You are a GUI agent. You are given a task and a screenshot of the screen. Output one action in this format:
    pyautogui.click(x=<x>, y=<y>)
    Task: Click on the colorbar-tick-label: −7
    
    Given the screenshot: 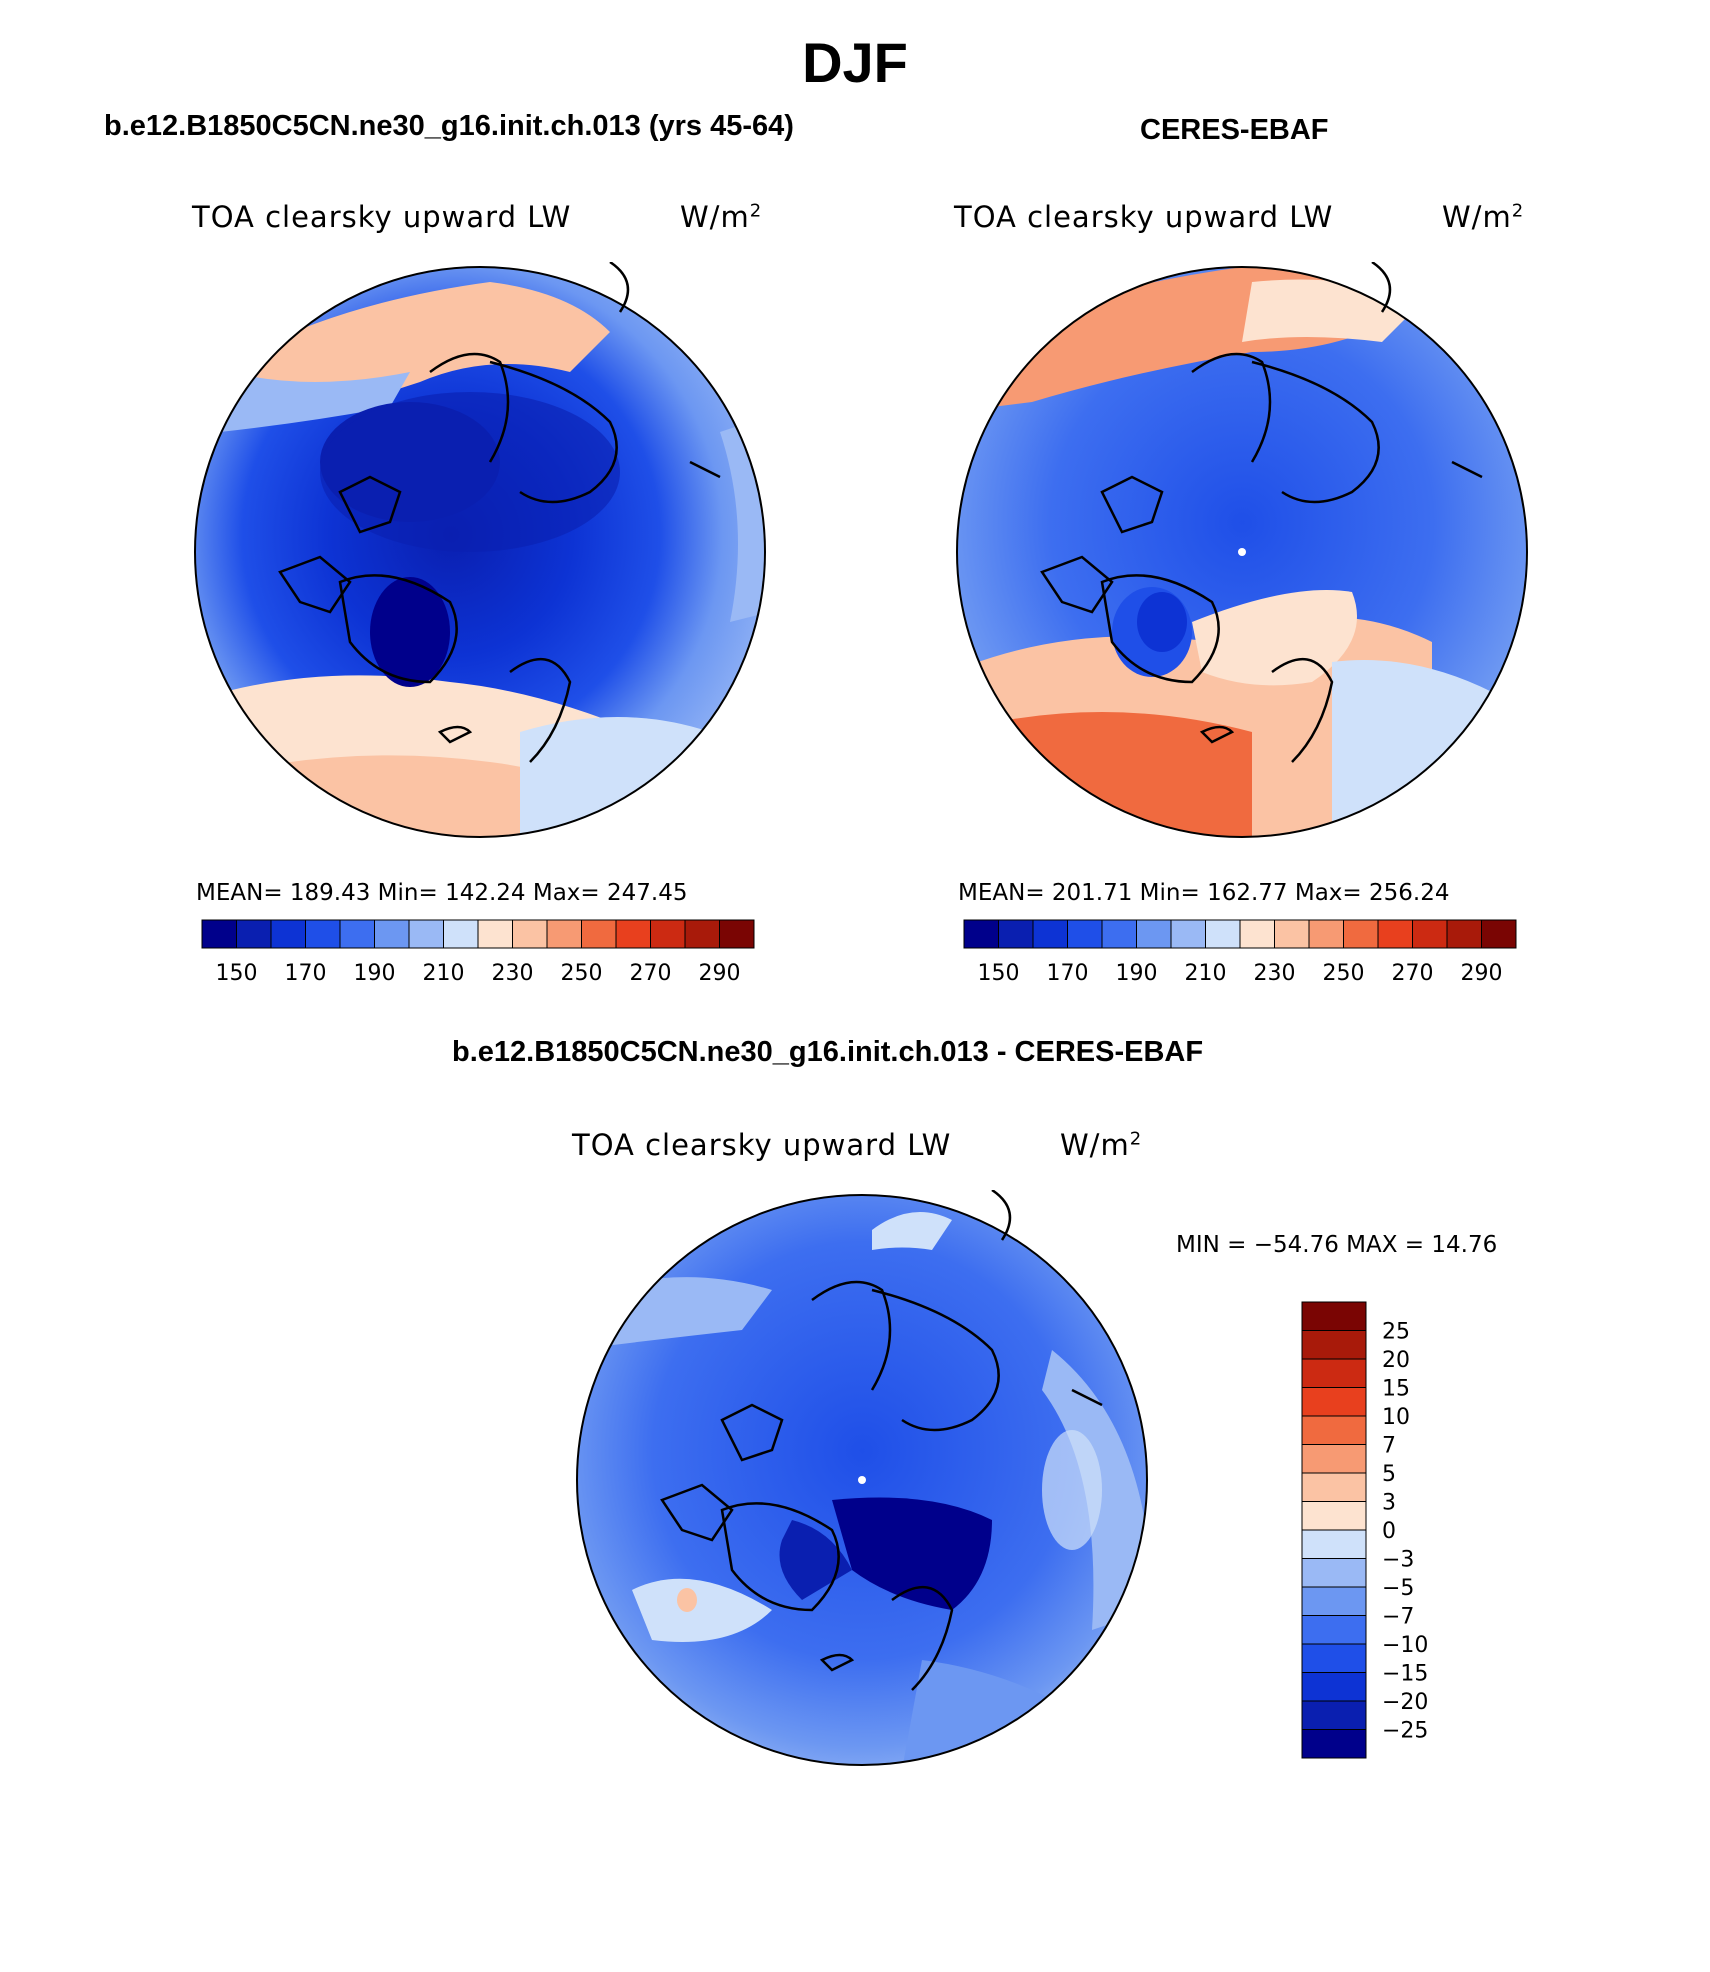 What is the action you would take?
    pyautogui.click(x=1398, y=1617)
    